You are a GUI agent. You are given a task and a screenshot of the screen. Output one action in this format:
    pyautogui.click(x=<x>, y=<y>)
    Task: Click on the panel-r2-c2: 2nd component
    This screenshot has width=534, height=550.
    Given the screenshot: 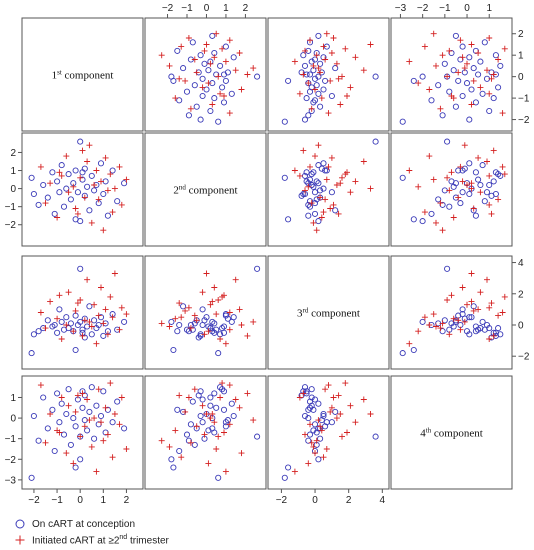 What is the action you would take?
    pyautogui.click(x=205, y=189)
    